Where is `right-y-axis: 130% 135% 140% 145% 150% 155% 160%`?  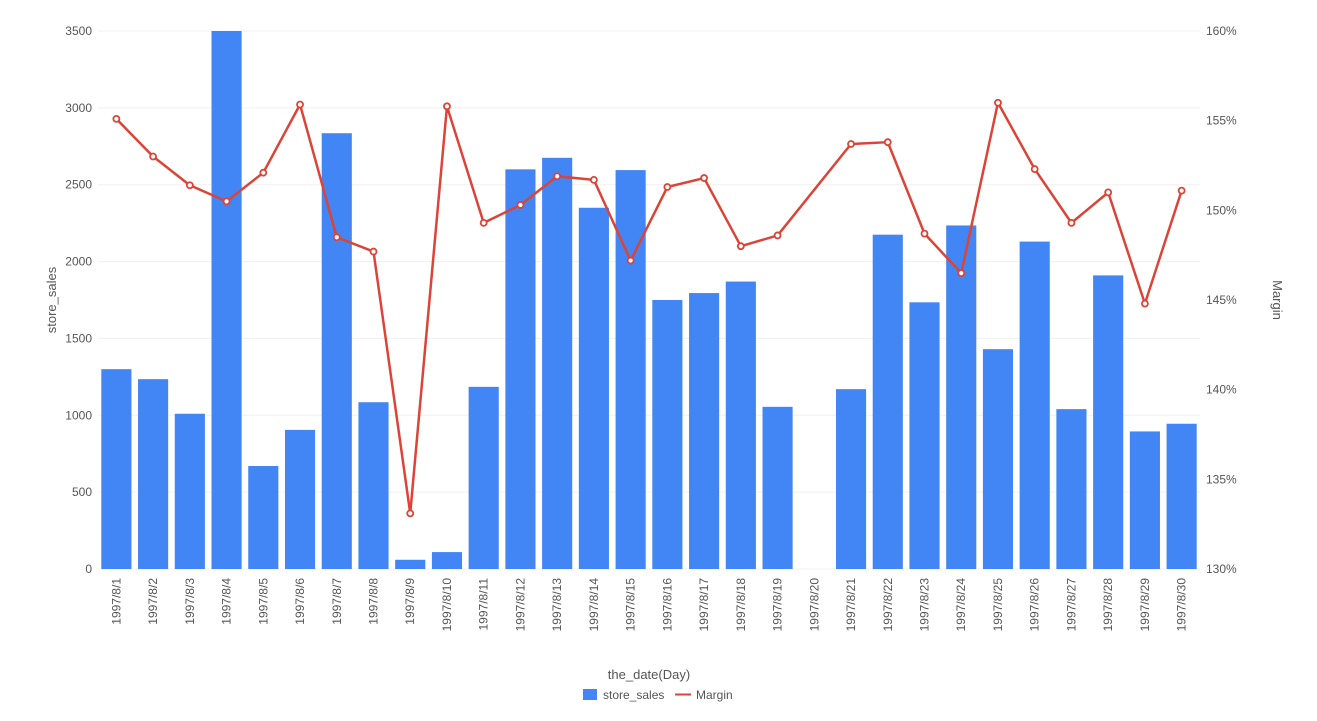 right-y-axis: 130% 135% 140% 145% 150% 155% 160% is located at coordinates (1221, 300).